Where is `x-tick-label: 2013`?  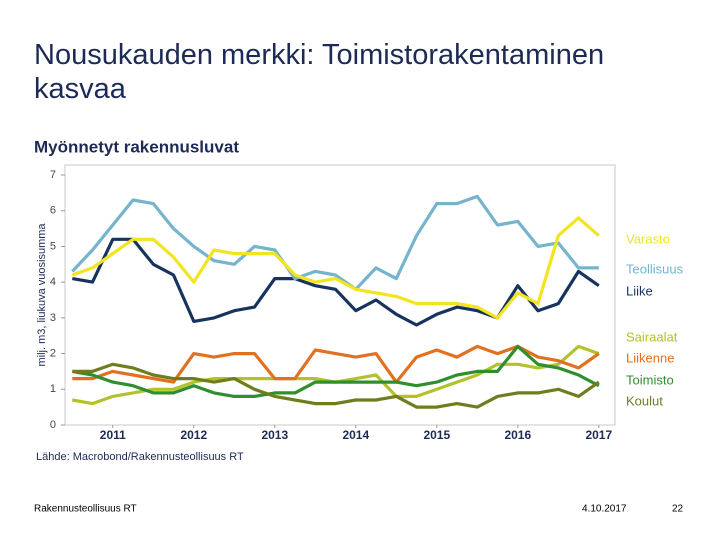
x-tick-label: 2013 is located at coordinates (274, 435).